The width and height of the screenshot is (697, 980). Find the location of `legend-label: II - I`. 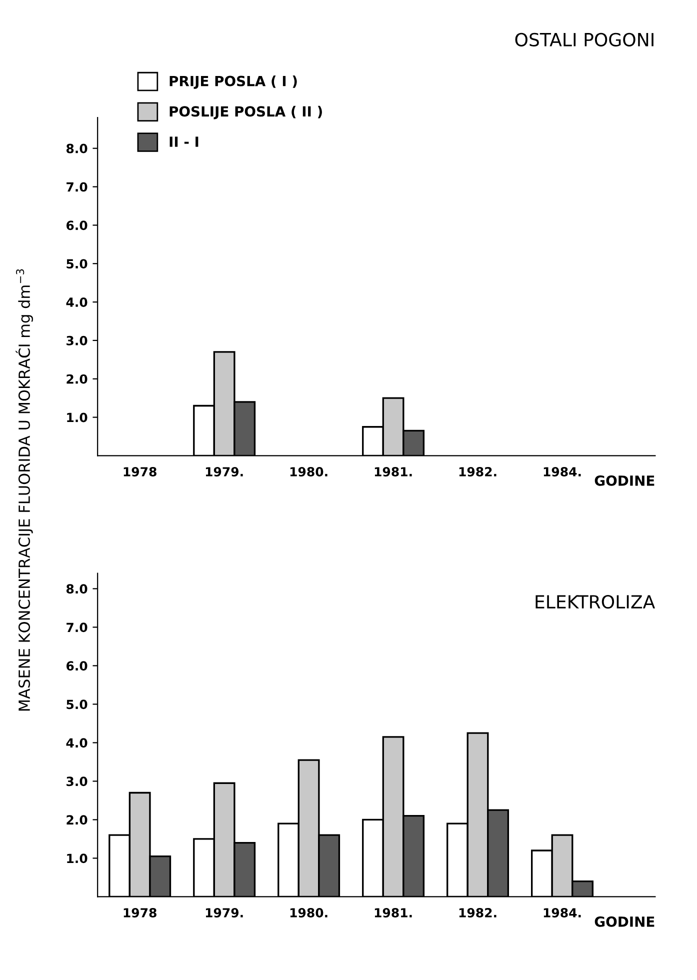

legend-label: II - I is located at coordinates (184, 141).